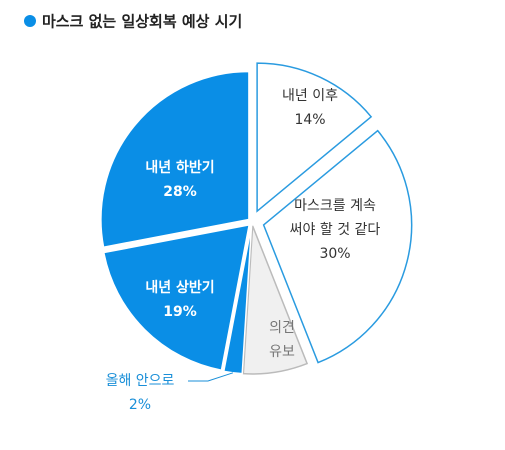 This screenshot has width=505, height=450. I want to click on slice-label: 써야 할 것 같다, so click(335, 230).